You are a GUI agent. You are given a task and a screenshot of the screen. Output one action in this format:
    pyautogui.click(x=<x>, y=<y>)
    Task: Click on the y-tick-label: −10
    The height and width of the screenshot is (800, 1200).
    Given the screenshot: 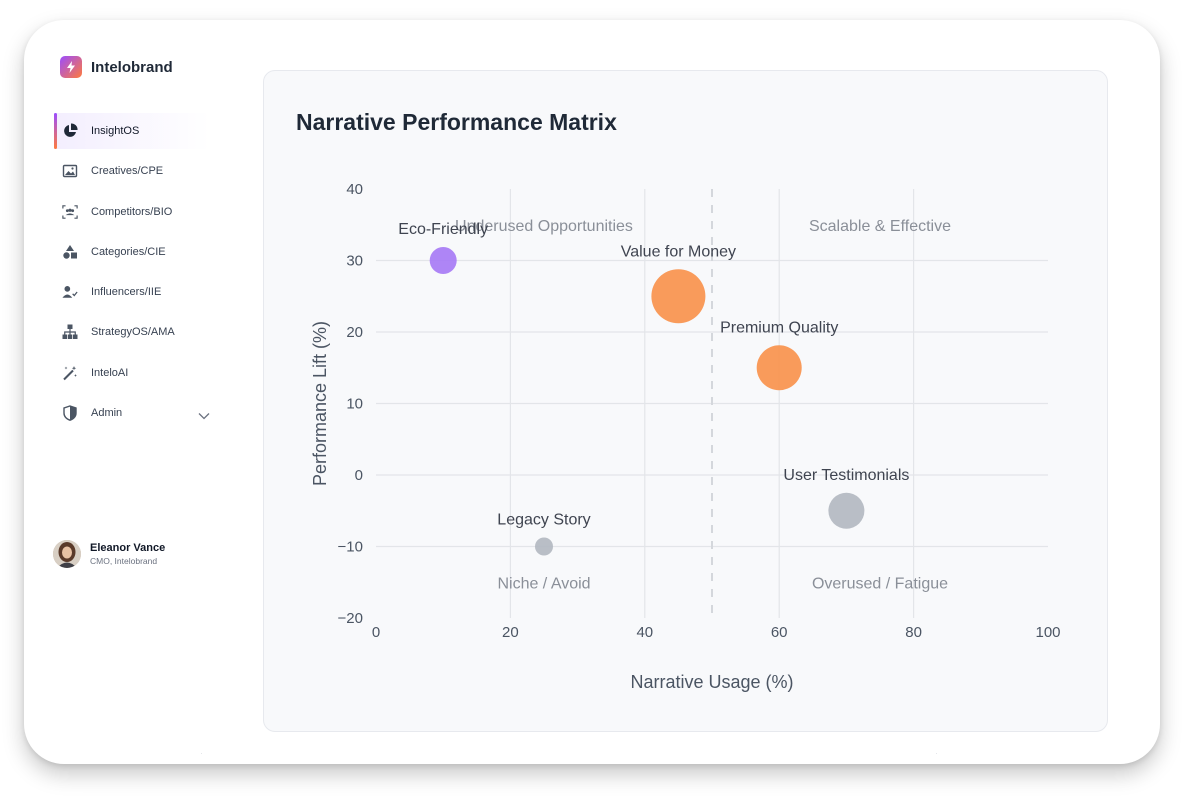 What is the action you would take?
    pyautogui.click(x=350, y=547)
    